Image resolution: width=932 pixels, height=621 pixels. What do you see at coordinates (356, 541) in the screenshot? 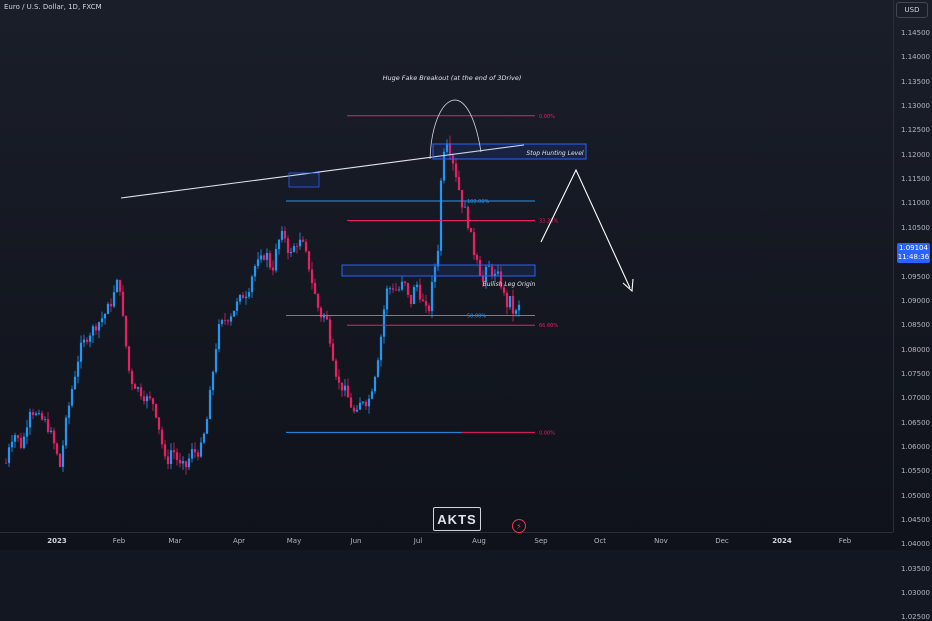
I see `x-tick-label: Jun` at bounding box center [356, 541].